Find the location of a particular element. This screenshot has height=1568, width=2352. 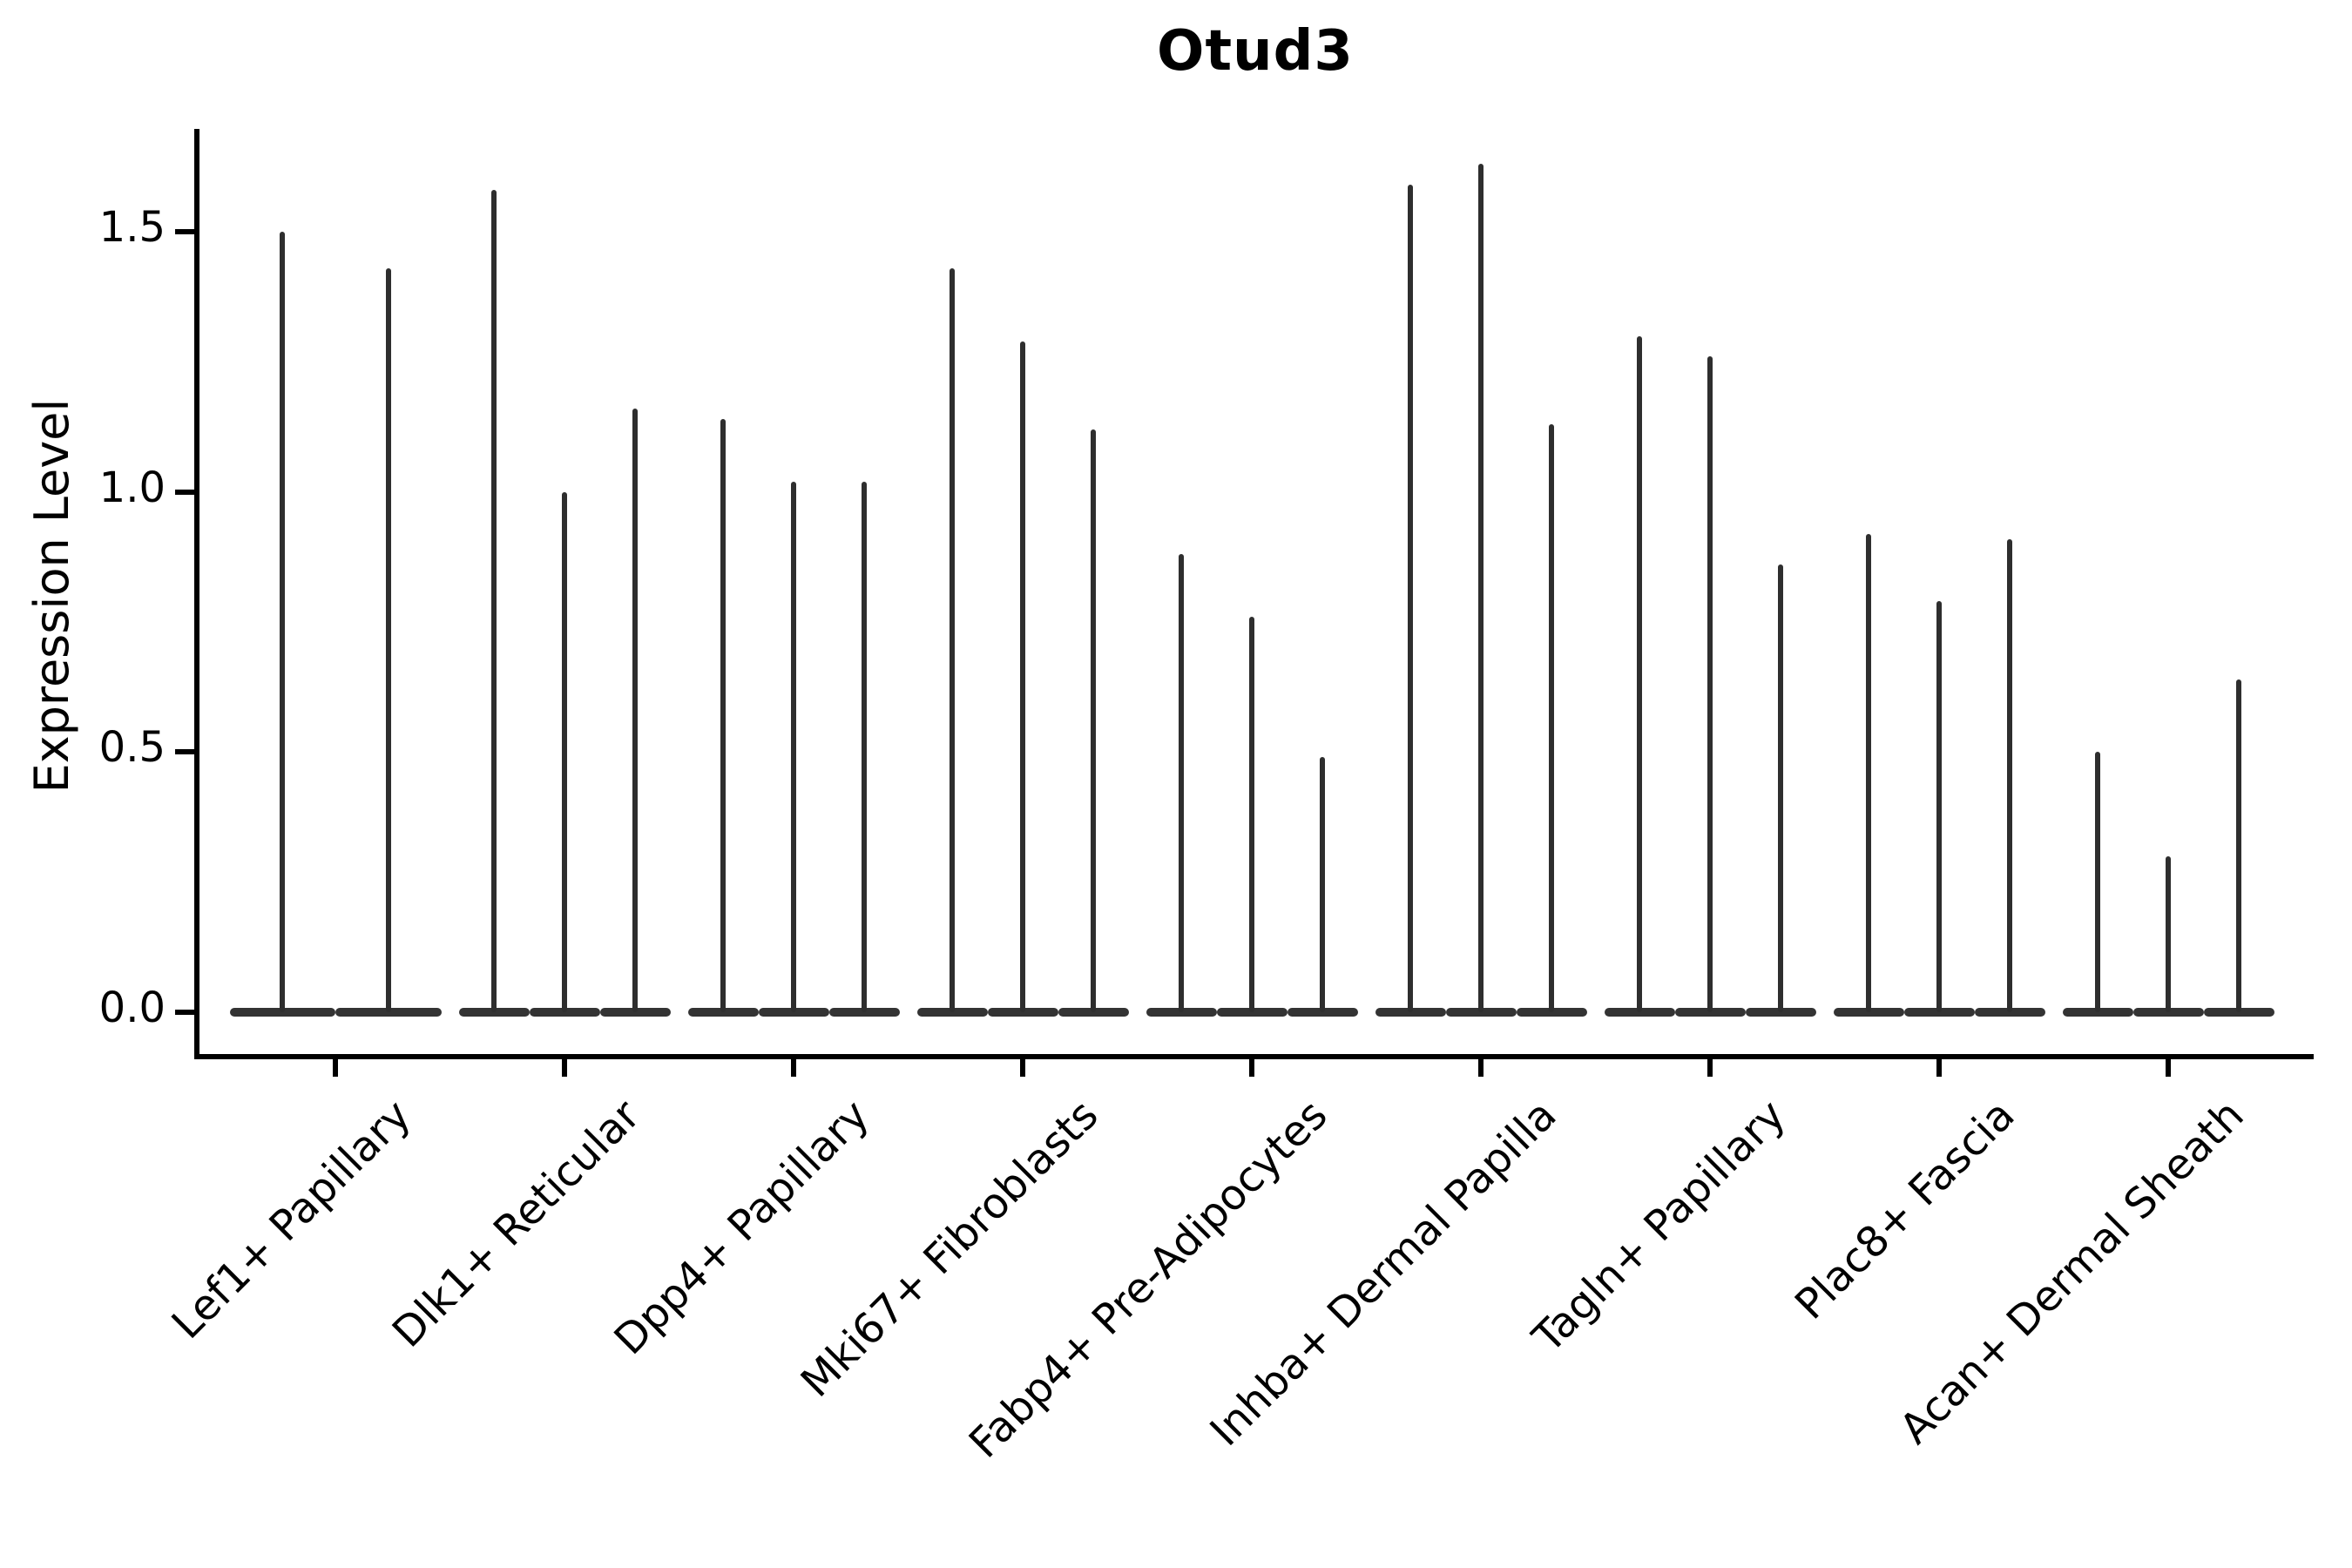

y-tick-label: 0.5 is located at coordinates (132, 748).